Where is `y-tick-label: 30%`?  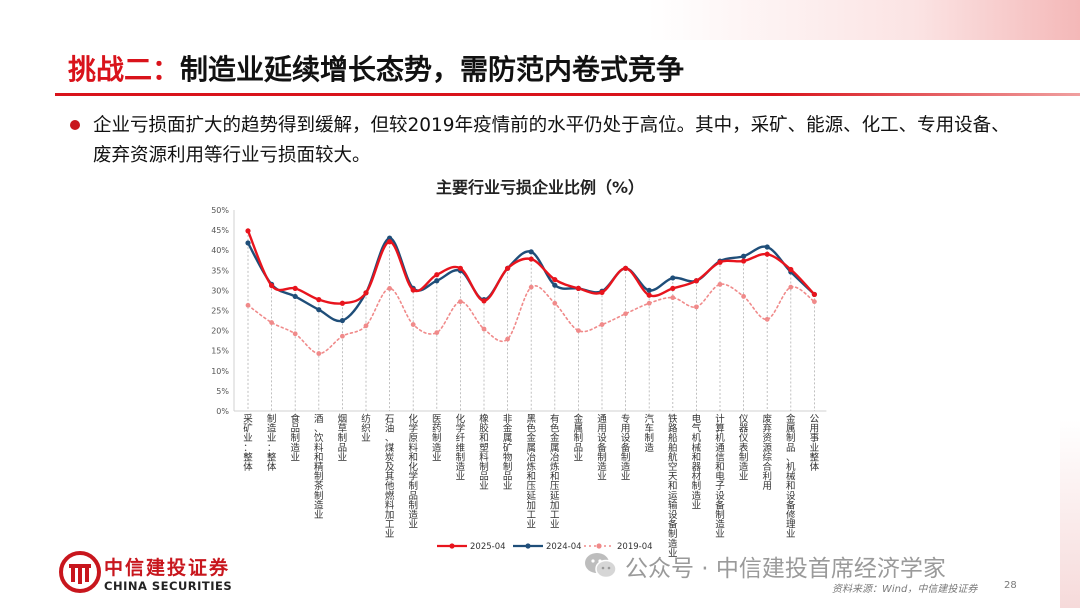 y-tick-label: 30% is located at coordinates (220, 290).